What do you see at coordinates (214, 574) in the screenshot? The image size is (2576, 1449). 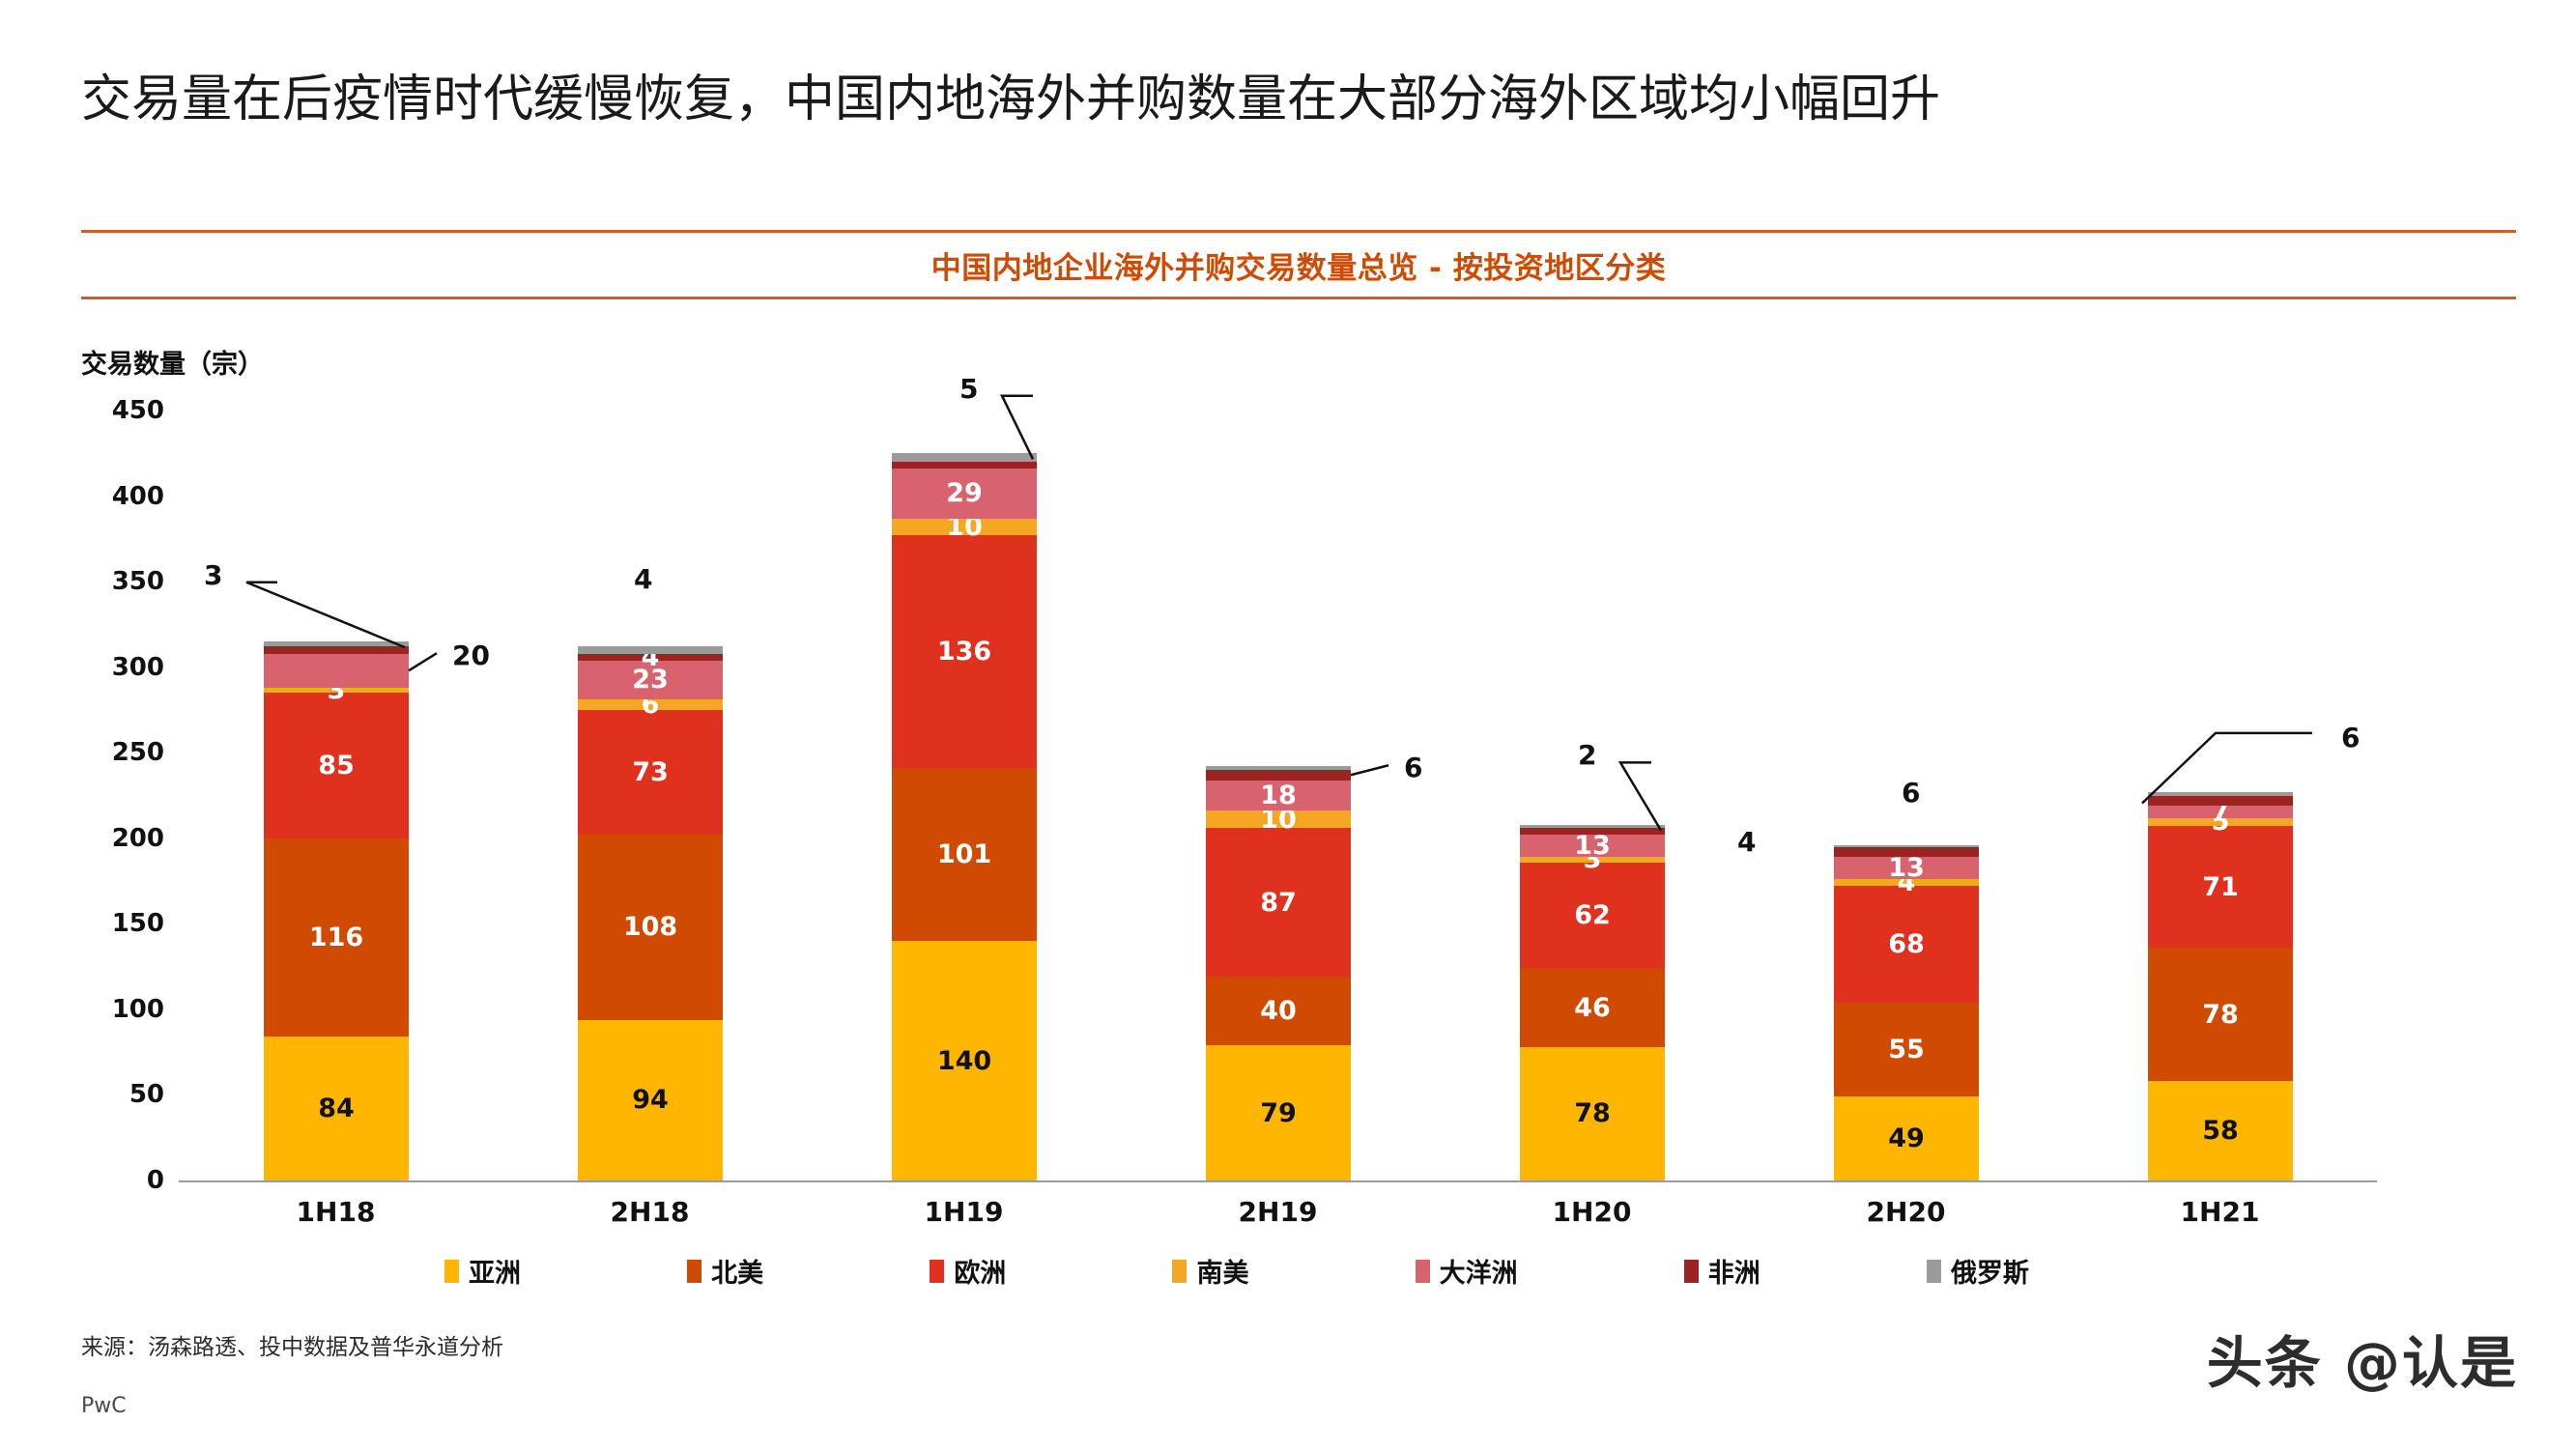 I see `callout-label-1H18-russia: 3` at bounding box center [214, 574].